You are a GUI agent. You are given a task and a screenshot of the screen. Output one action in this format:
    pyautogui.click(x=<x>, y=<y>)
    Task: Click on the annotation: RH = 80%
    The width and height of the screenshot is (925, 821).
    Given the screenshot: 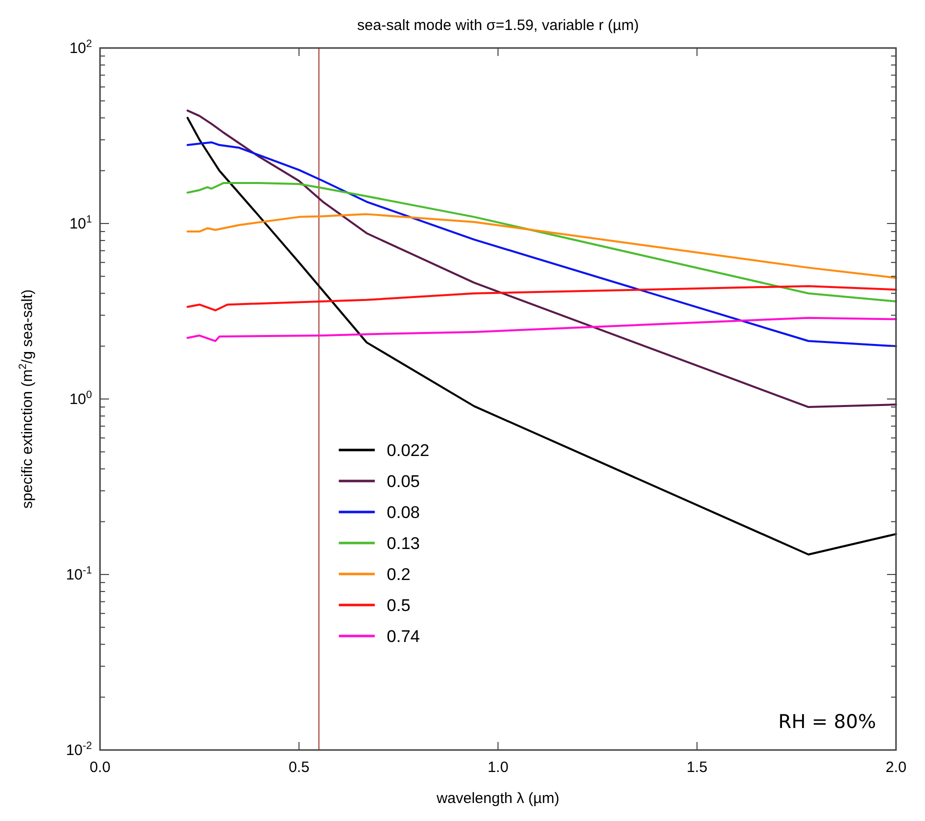 What is the action you would take?
    pyautogui.click(x=827, y=722)
    